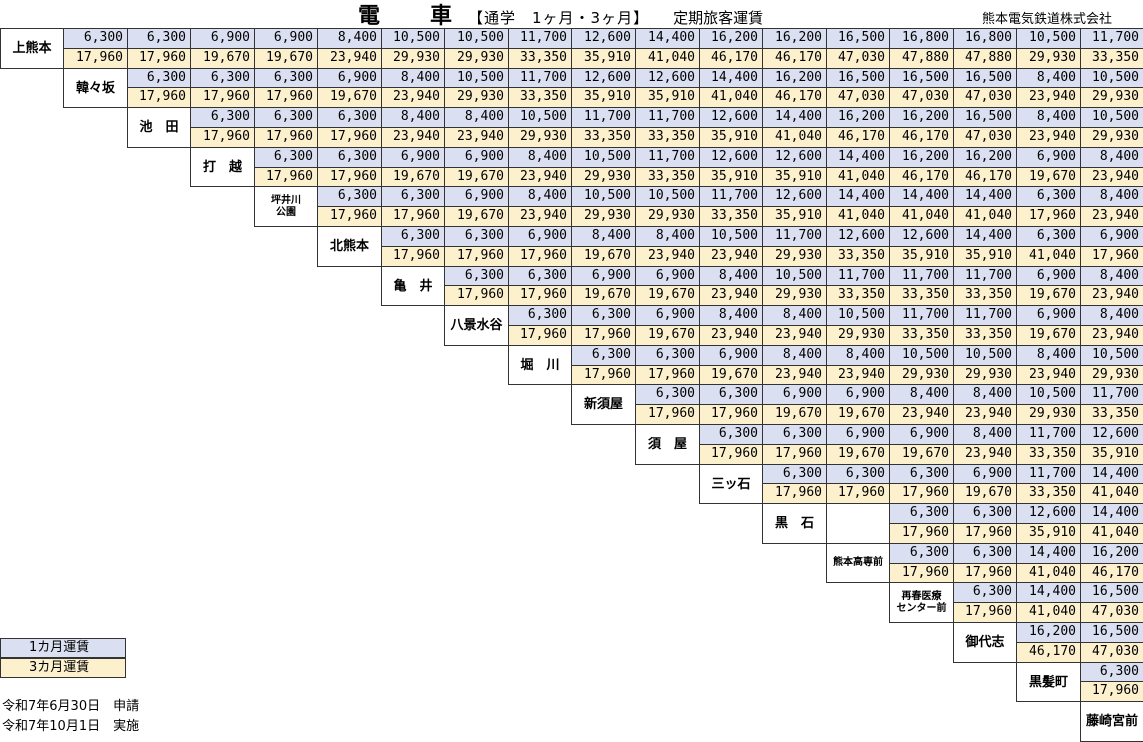  Describe the element at coordinates (560, 14) in the screenshot. I see `page-title: 電 車【通学 1ヶ月・3ヶ月】 定期旅客運賃` at that location.